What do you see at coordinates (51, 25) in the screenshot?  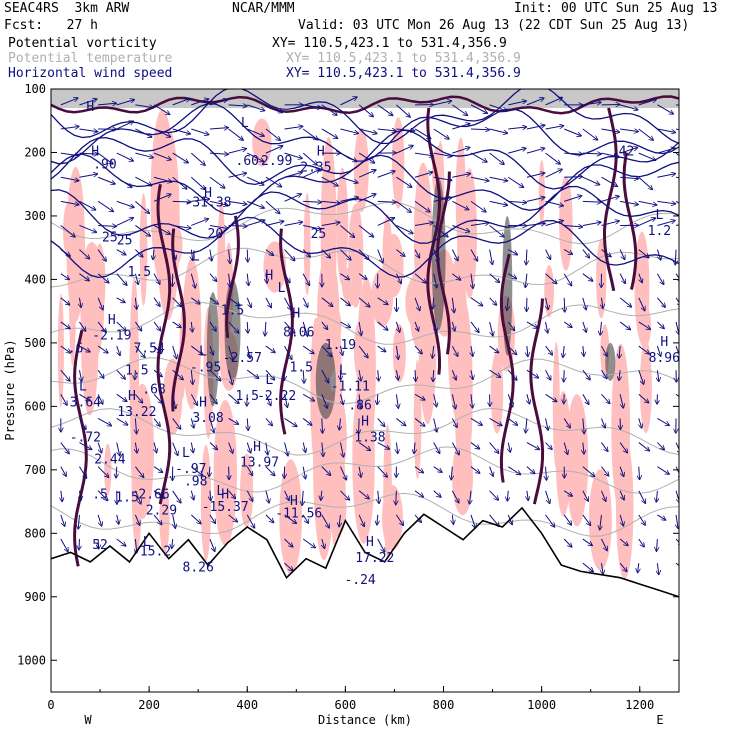 I see `forecast-hour: Fcst: 27 h` at bounding box center [51, 25].